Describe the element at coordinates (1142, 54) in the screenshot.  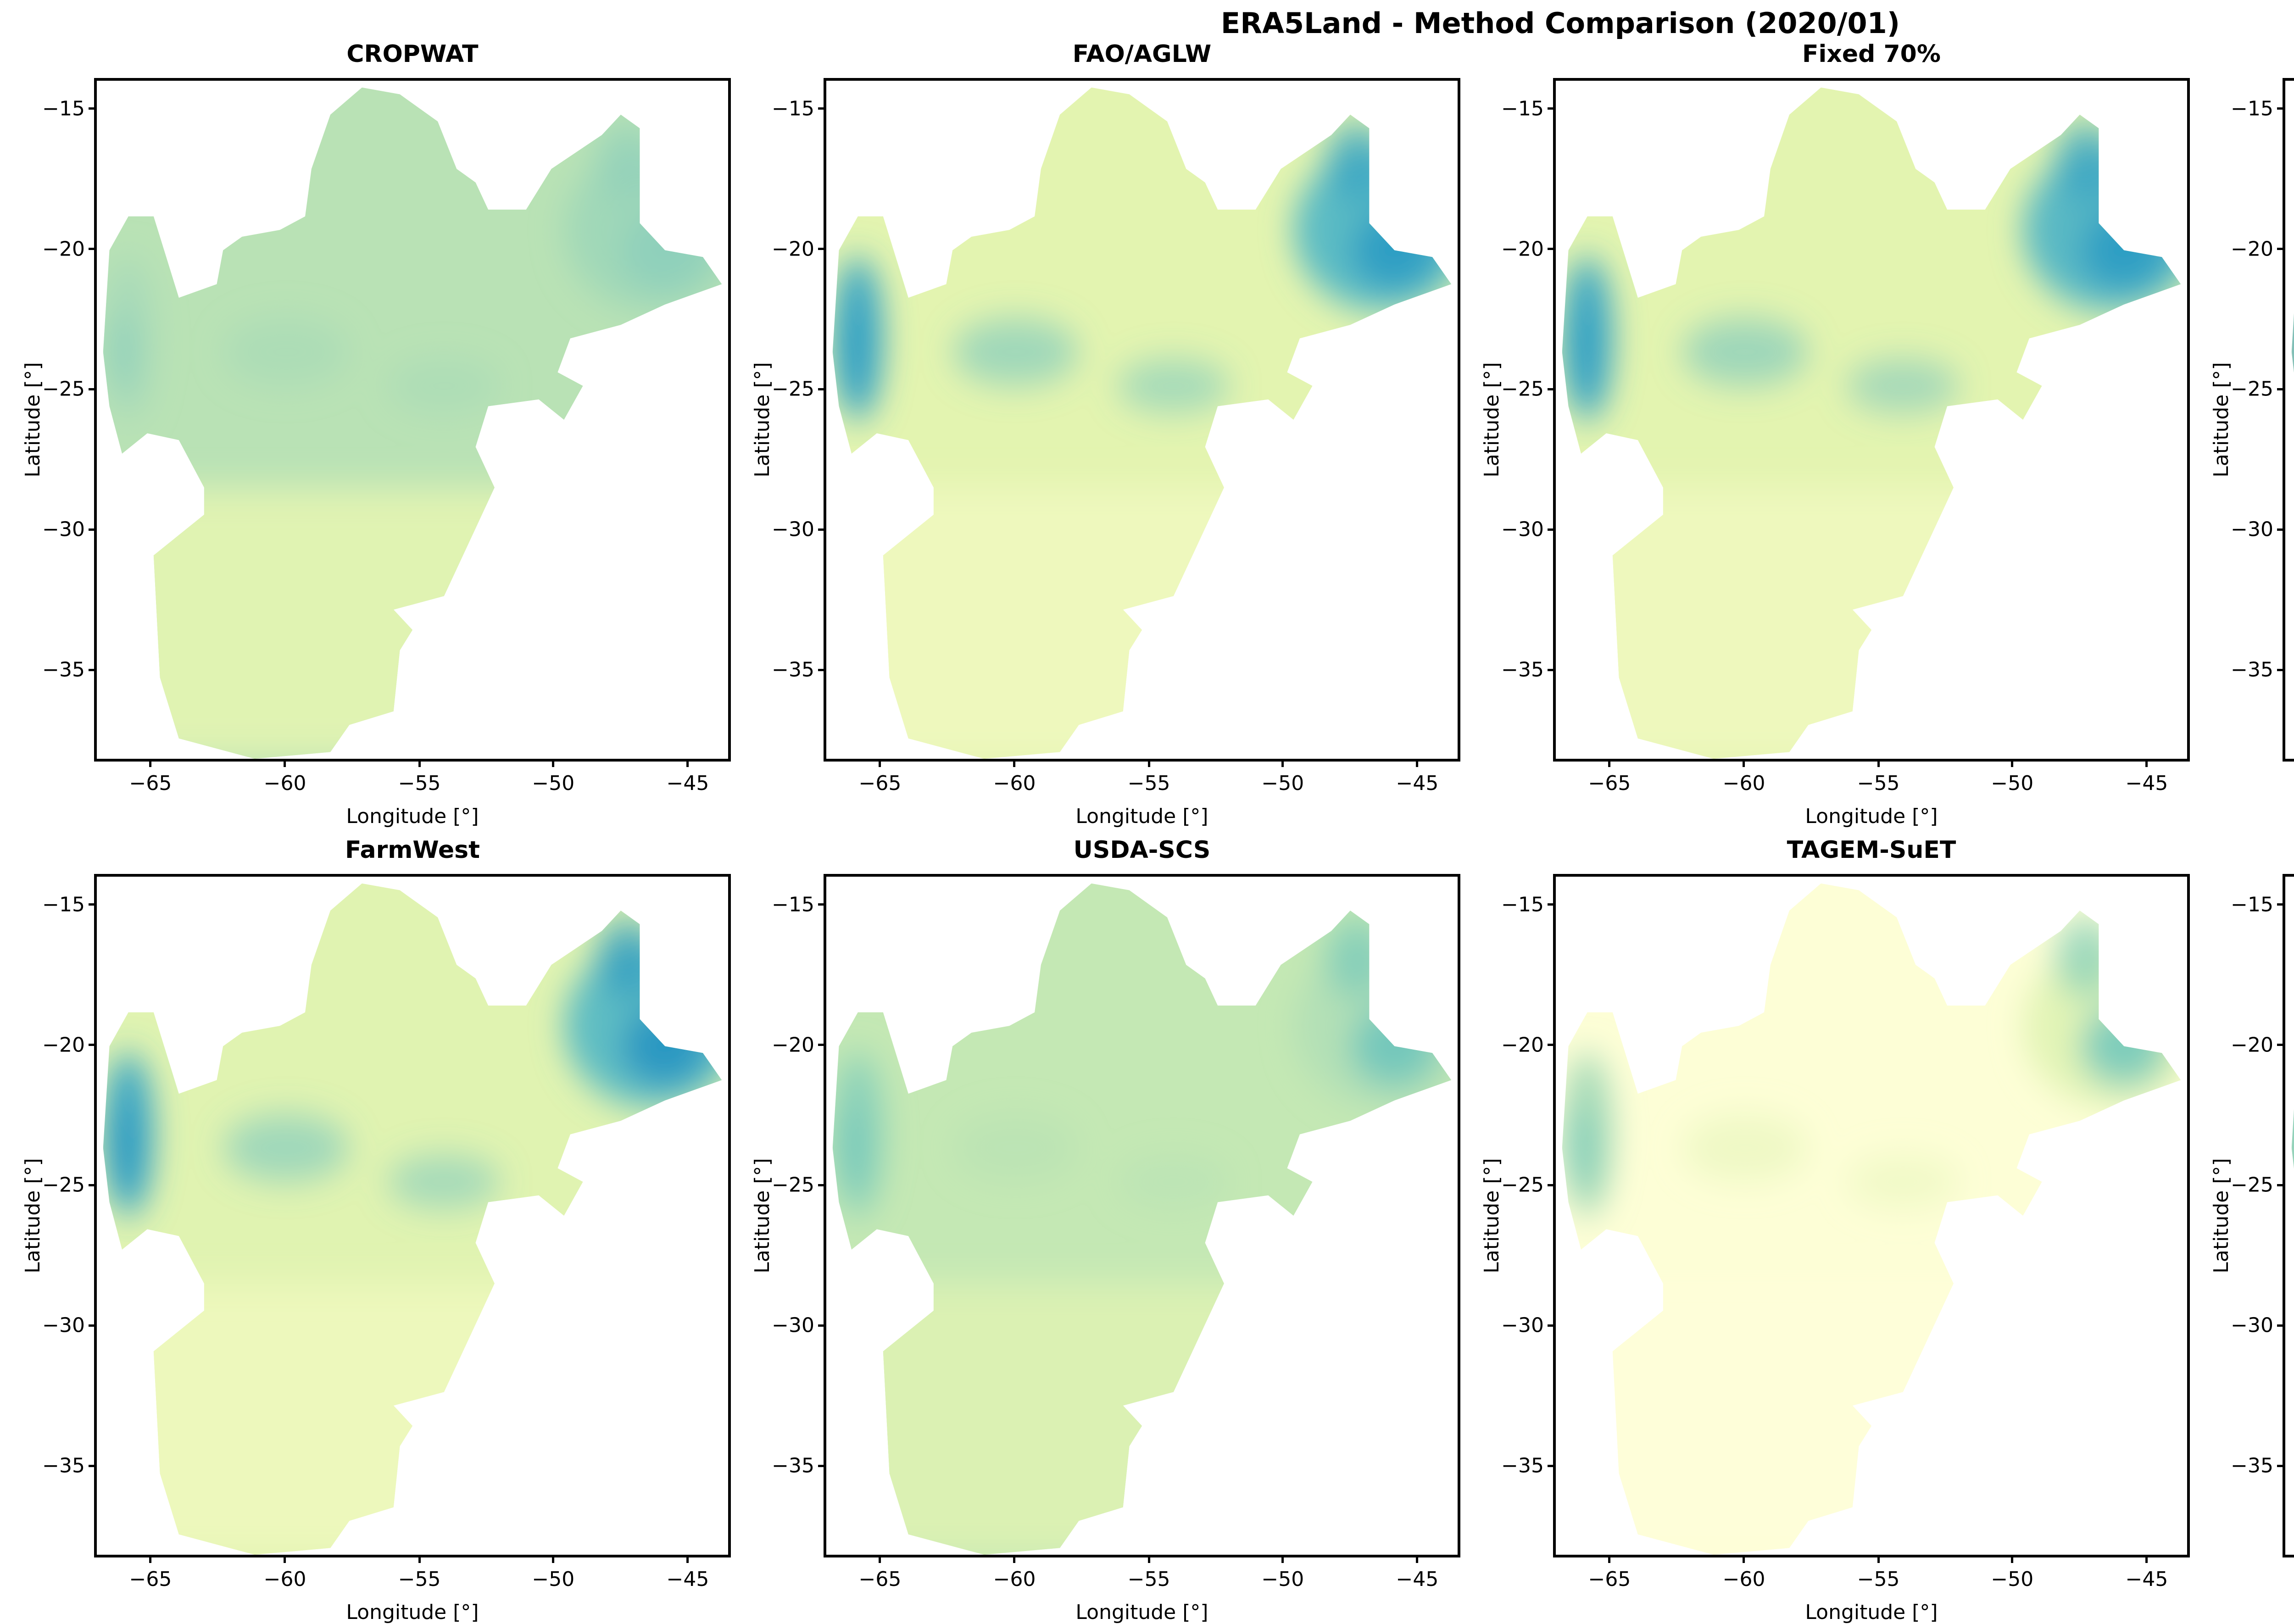
I see `panel-title: FAO/AGLW` at that location.